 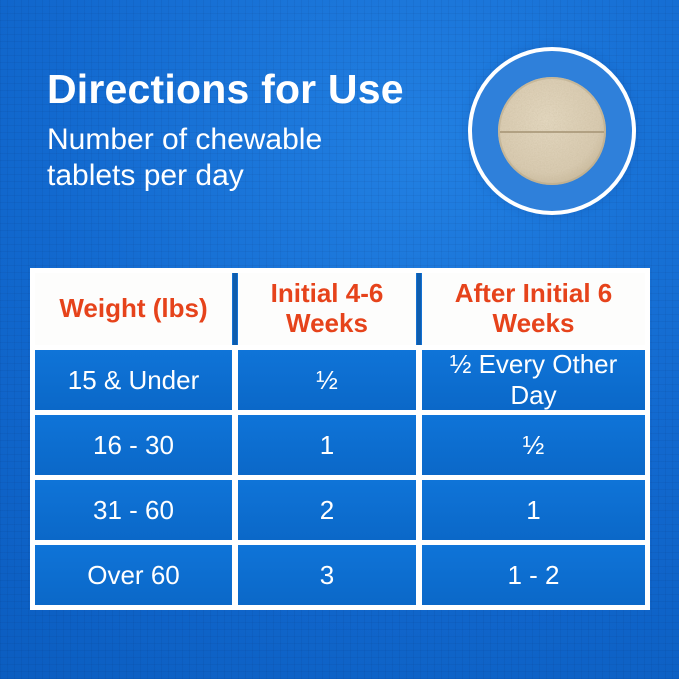 What do you see at coordinates (133, 309) in the screenshot?
I see `column-header-weight: Weight (lbs)` at bounding box center [133, 309].